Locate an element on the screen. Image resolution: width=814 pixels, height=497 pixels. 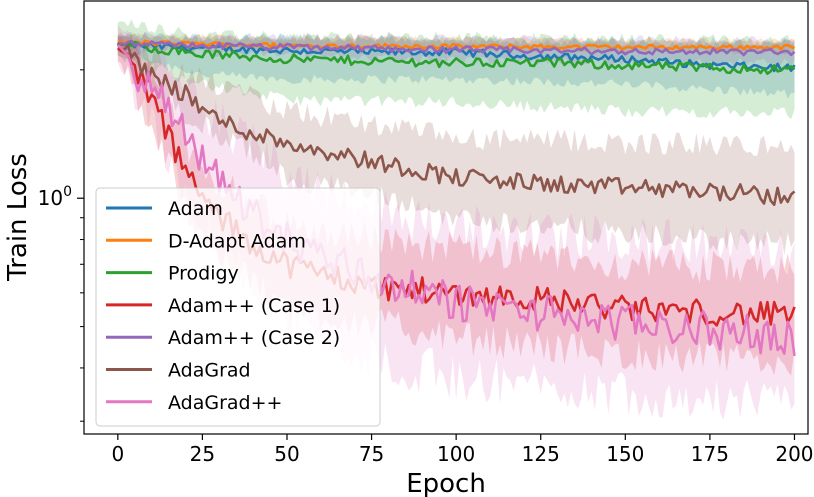
x-tick-label: 175 is located at coordinates (710, 454).